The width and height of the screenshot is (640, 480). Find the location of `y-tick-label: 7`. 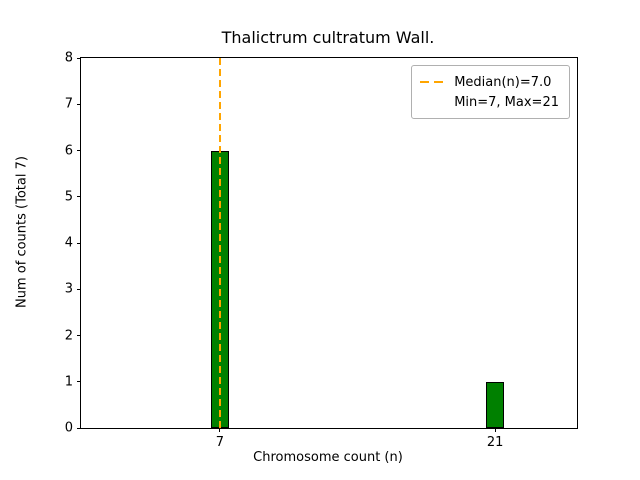

y-tick-label: 7 is located at coordinates (68, 104).